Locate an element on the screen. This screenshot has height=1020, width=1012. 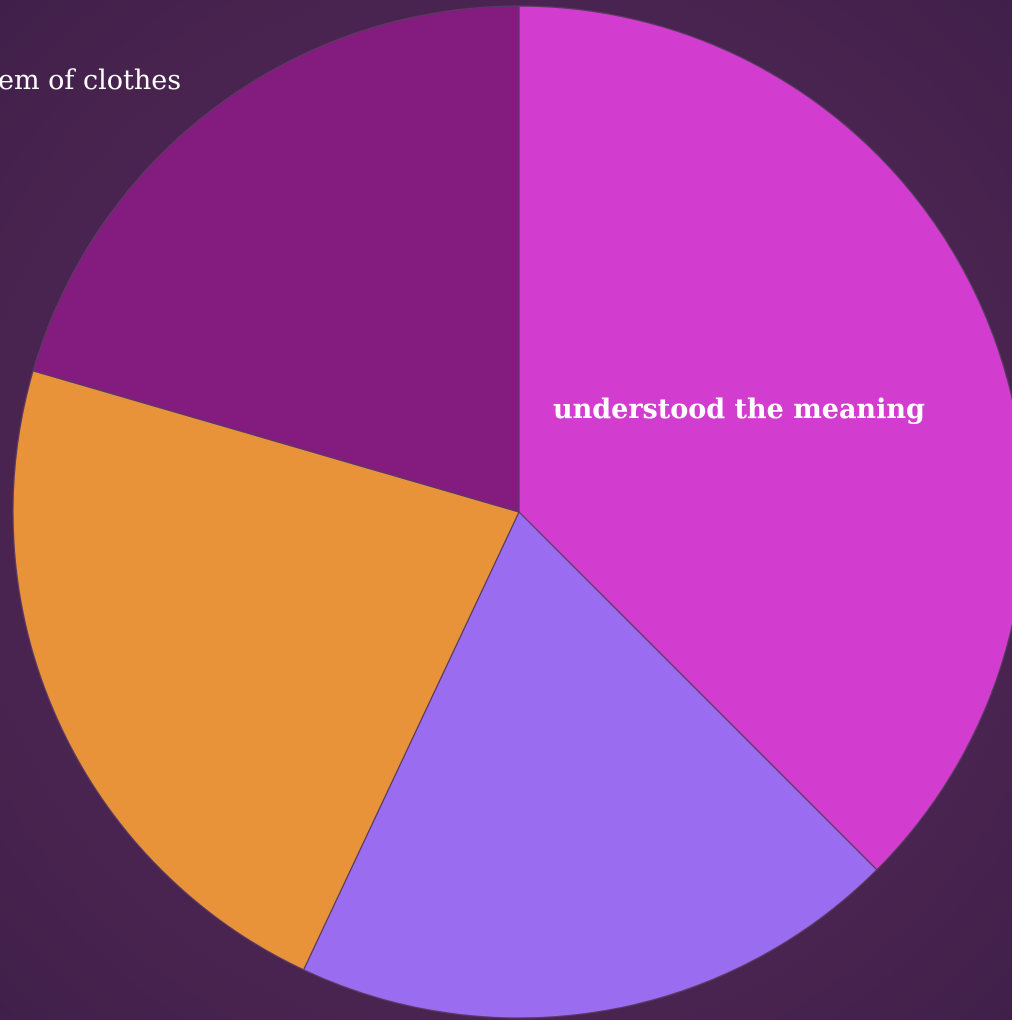
slice-label-4: em of clothes is located at coordinates (90, 80).